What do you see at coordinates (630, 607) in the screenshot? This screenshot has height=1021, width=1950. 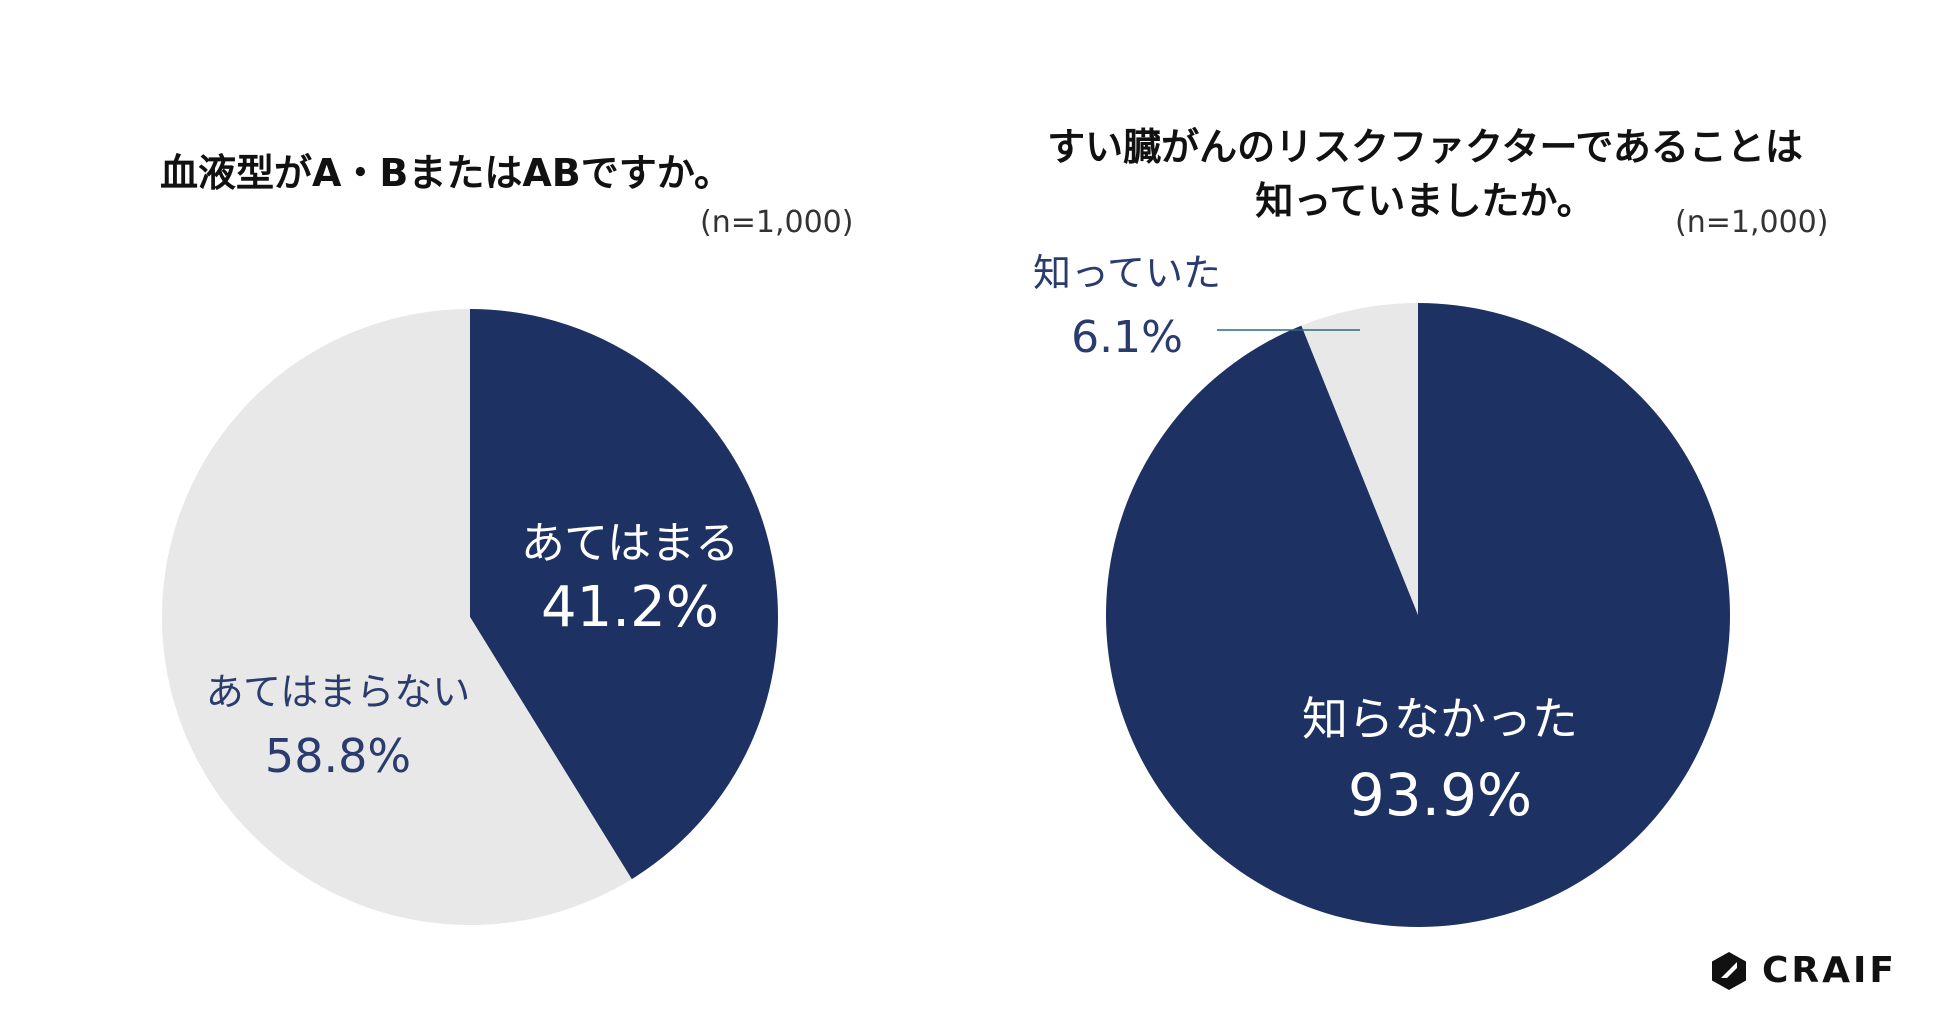 I see `slice-value-label: 41.2%` at bounding box center [630, 607].